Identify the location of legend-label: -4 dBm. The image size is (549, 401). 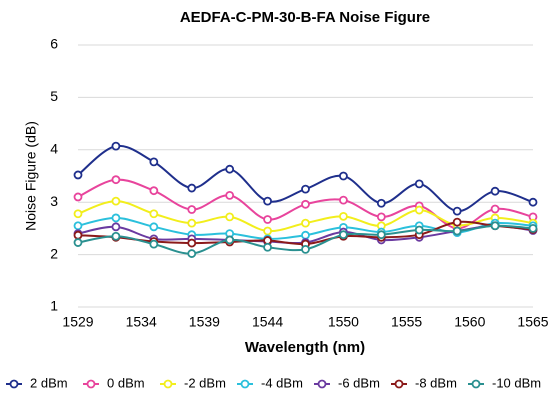
(282, 382).